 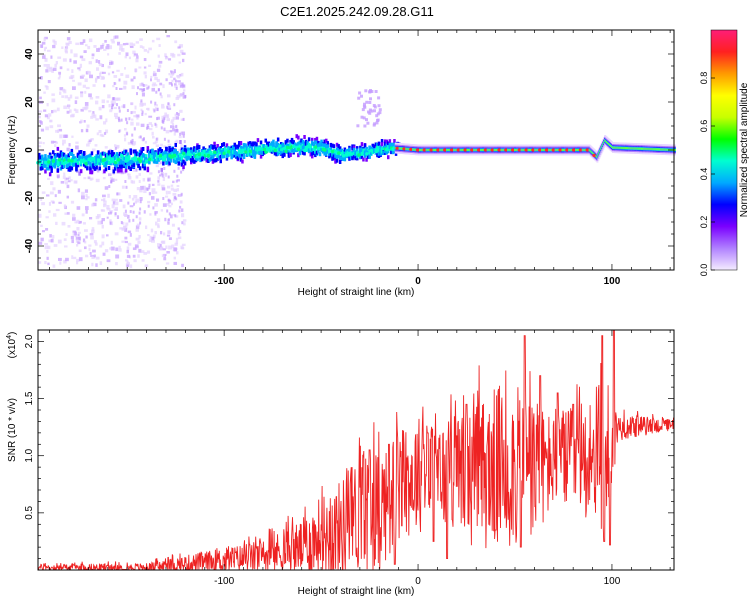 I want to click on colorbar-tick-label: 0.2, so click(x=704, y=222).